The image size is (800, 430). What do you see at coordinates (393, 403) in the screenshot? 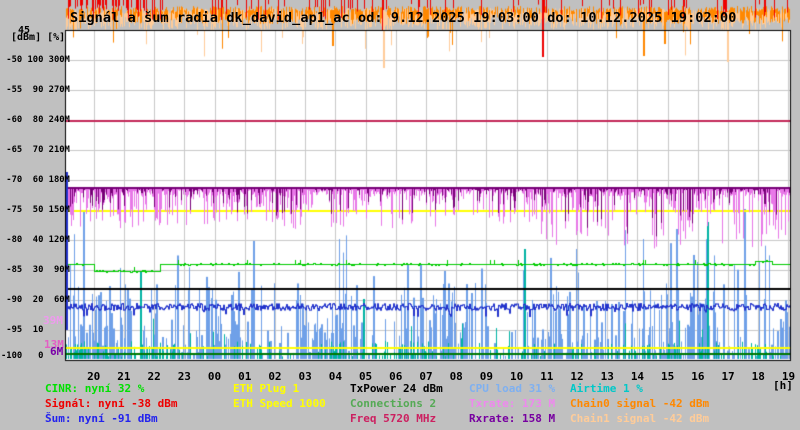
I see `legend-connections-2: Connections 2` at bounding box center [393, 403].